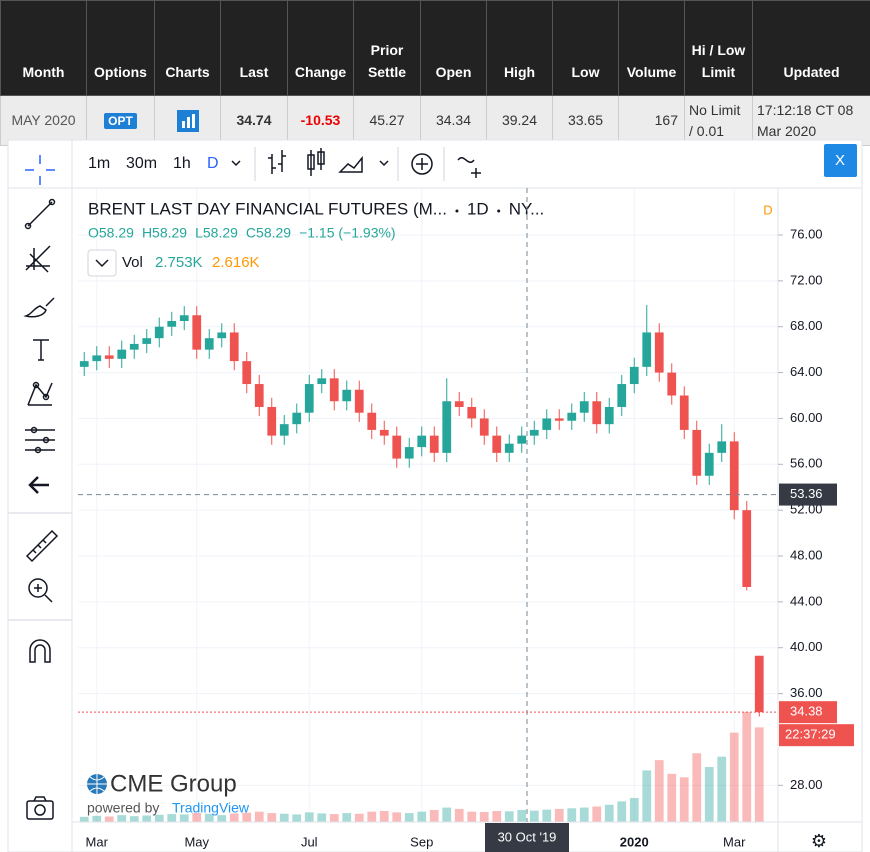  I want to click on close-button, so click(840, 160).